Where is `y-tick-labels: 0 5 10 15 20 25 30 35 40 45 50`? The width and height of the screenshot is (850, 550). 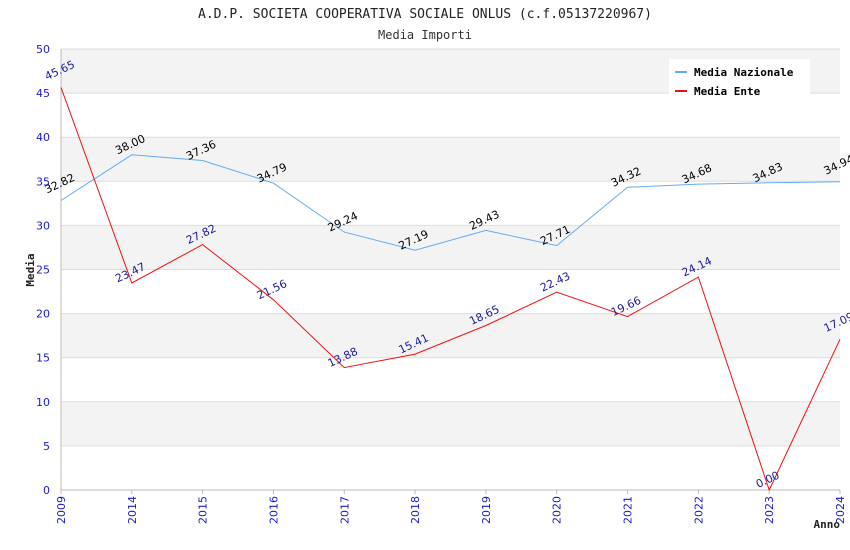
y-tick-labels: 0 5 10 15 20 25 30 35 40 45 50 is located at coordinates (43, 270).